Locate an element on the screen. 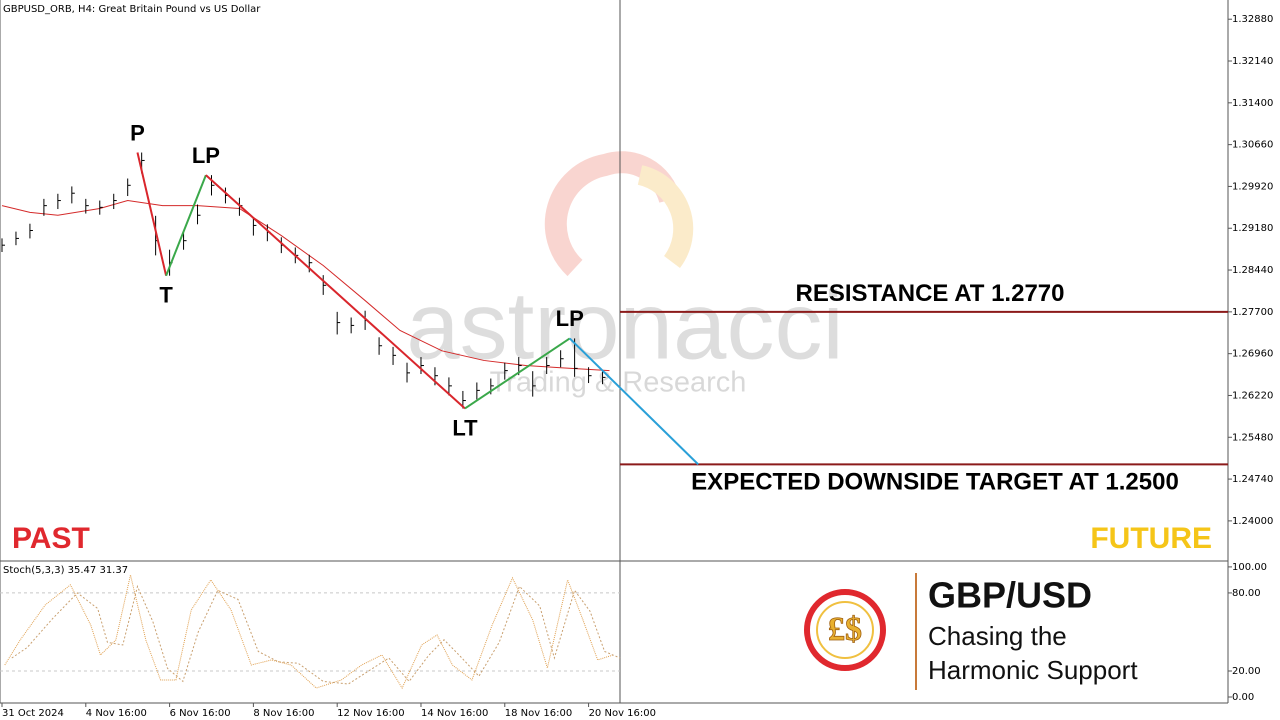 This screenshot has width=1280, height=720. logo-symbol: £$ is located at coordinates (845, 629).